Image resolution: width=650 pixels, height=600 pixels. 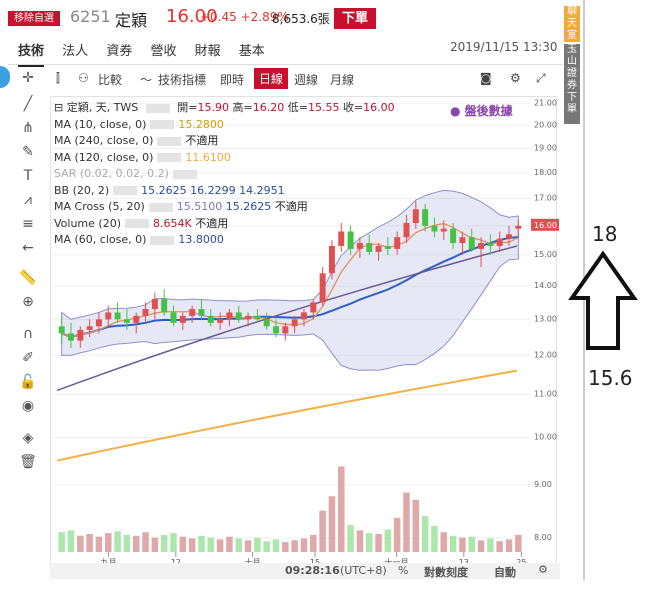 What do you see at coordinates (146, 80) in the screenshot?
I see `indicator-icon: 〜` at bounding box center [146, 80].